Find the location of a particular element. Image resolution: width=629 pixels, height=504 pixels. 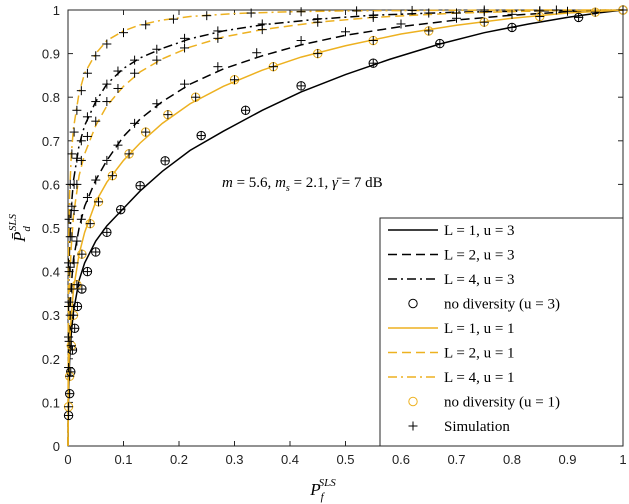

x-tick-label: 0 is located at coordinates (67, 459).